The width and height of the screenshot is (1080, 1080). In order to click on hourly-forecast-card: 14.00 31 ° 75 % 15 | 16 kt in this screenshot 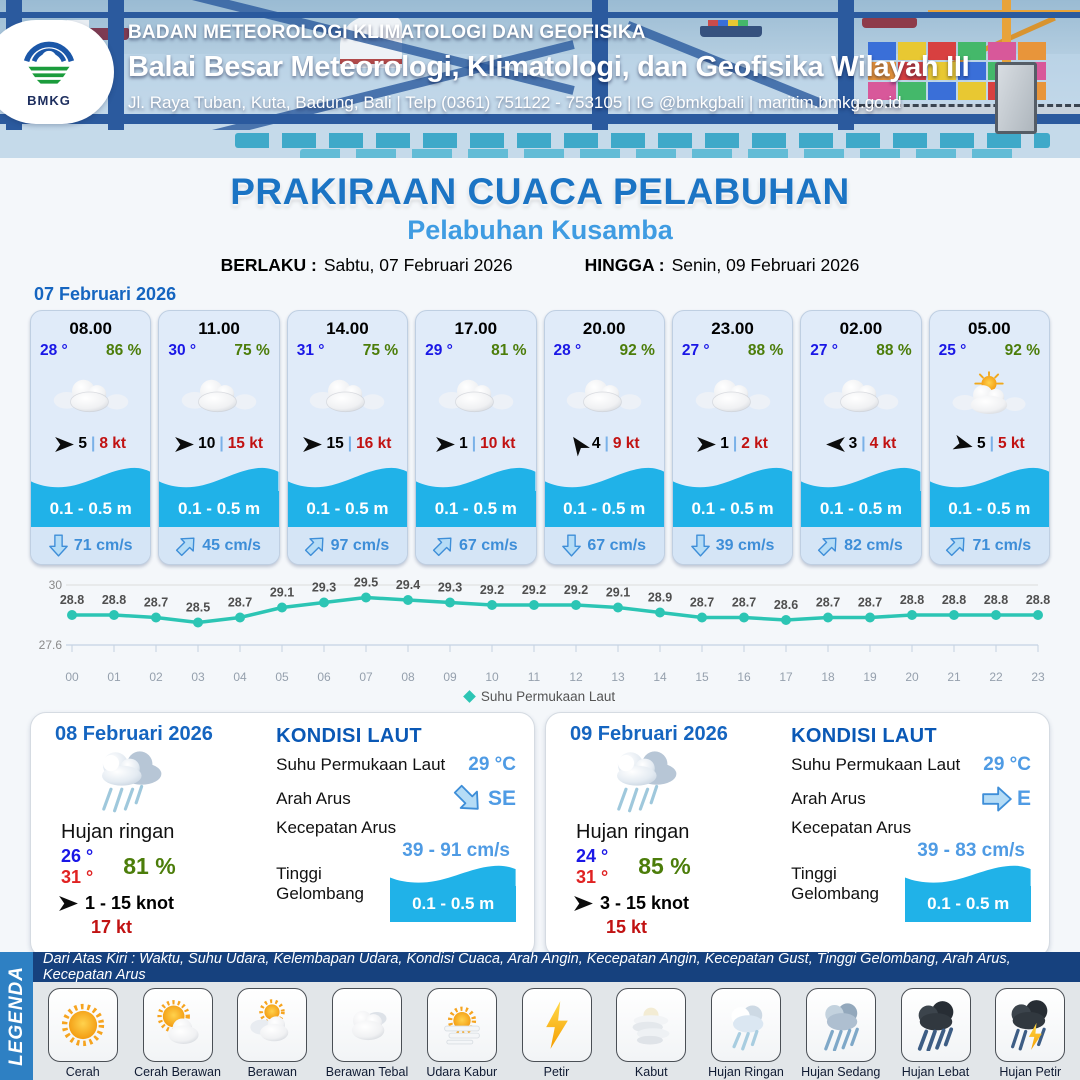, I will do `click(347, 437)`.